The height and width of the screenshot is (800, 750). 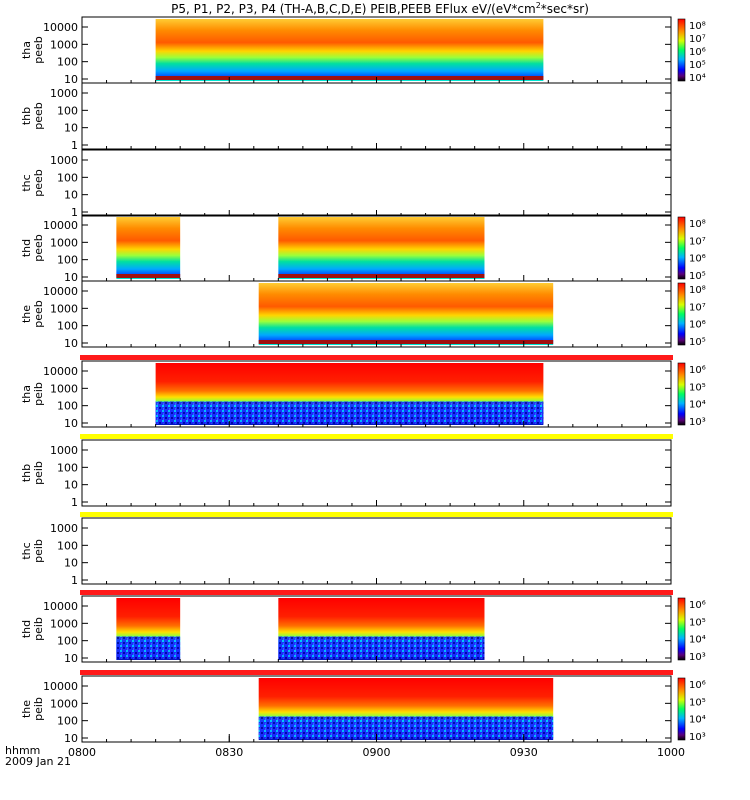 I want to click on the-peib-colorbar, so click(x=681, y=709).